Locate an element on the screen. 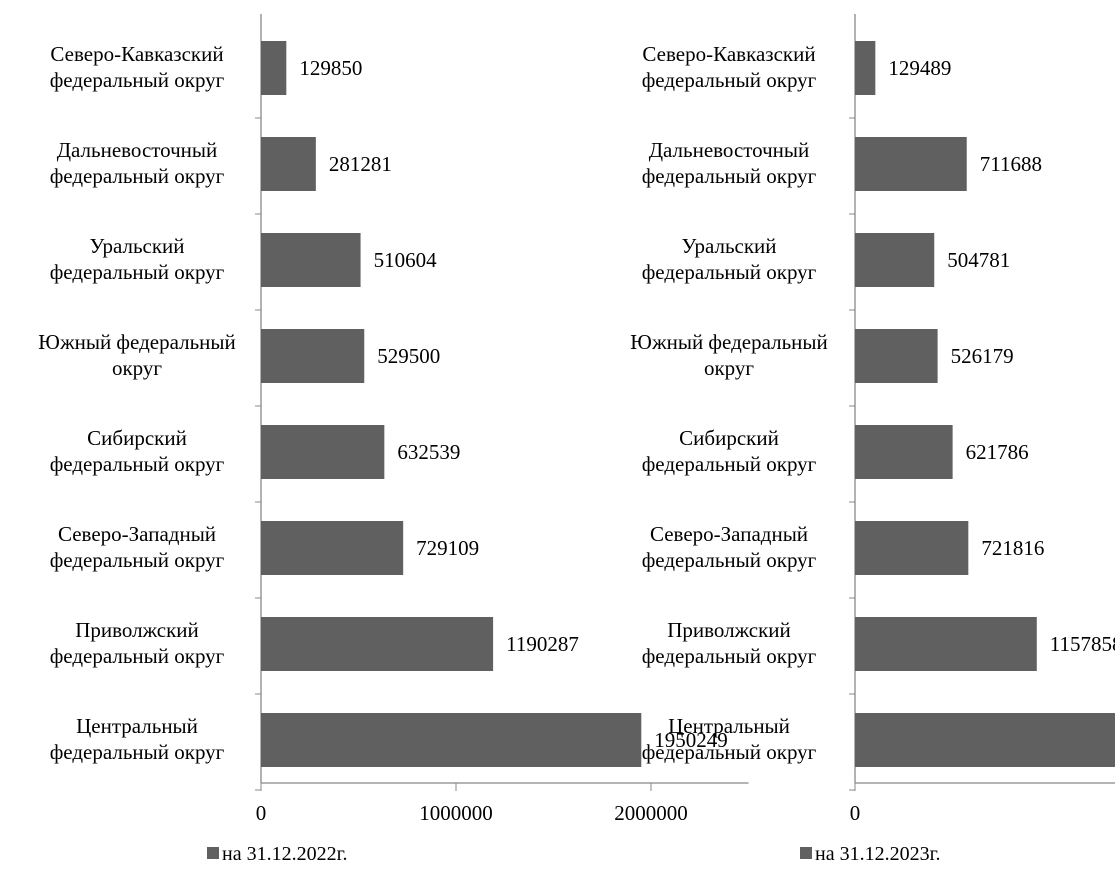 The width and height of the screenshot is (1115, 878). chart2-category-label: Приволжский is located at coordinates (729, 630).